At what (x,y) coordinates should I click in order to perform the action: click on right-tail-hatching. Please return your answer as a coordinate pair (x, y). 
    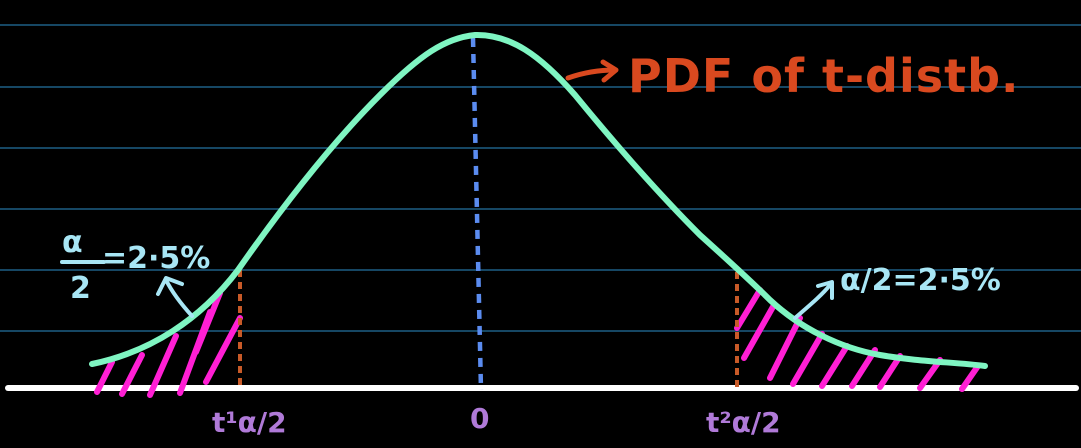
    Looking at the image, I should click on (857, 339).